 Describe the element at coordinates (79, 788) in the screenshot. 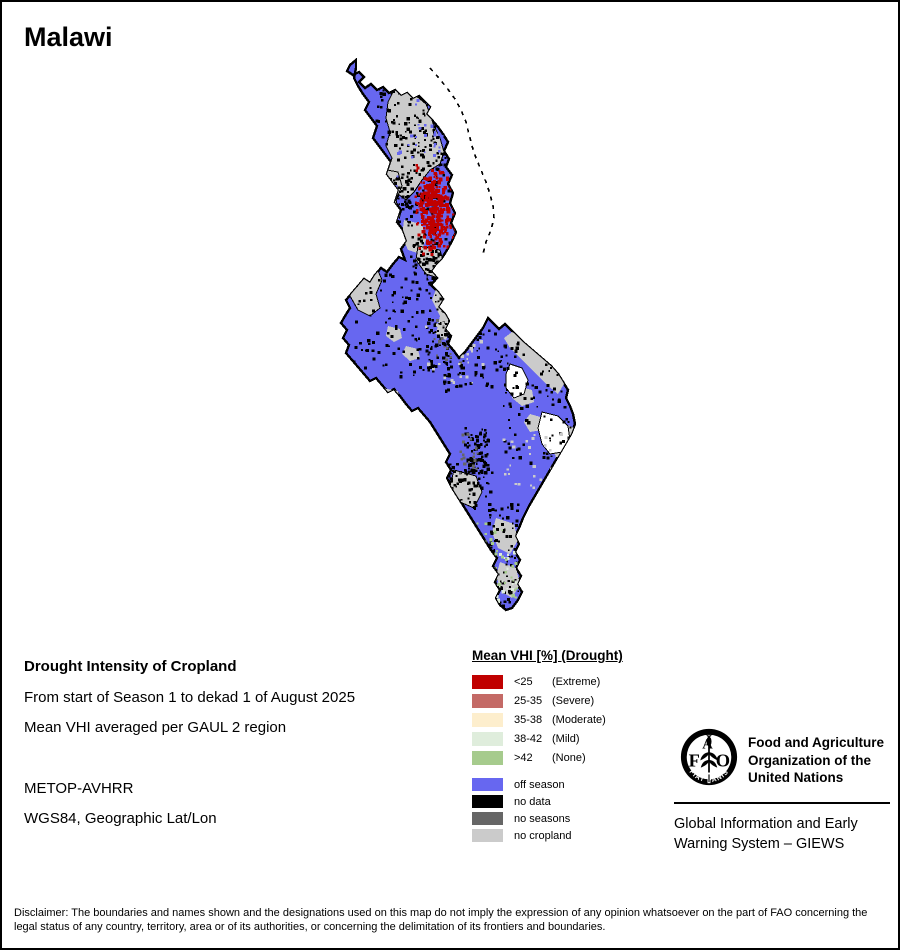

I see `map-sensor: METOP-AVHRR` at that location.